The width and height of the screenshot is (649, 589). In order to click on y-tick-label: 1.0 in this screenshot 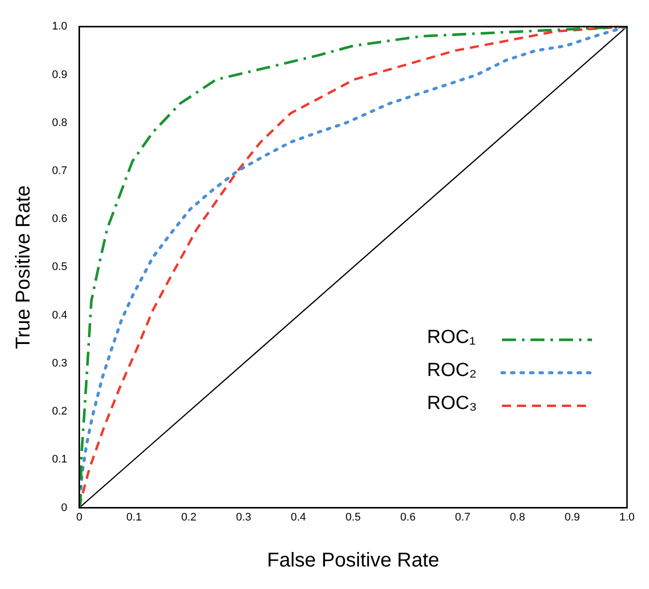, I will do `click(60, 26)`.